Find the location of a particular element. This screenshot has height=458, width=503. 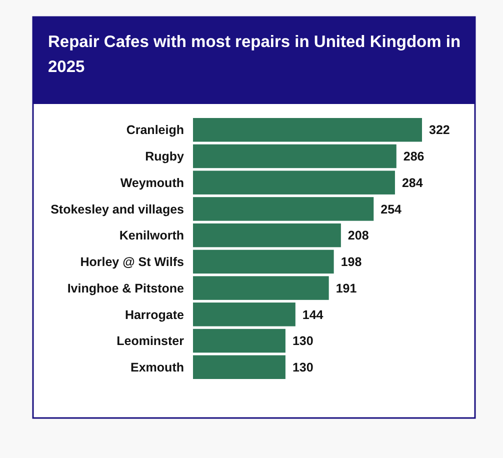

data-label: 198 is located at coordinates (351, 262).